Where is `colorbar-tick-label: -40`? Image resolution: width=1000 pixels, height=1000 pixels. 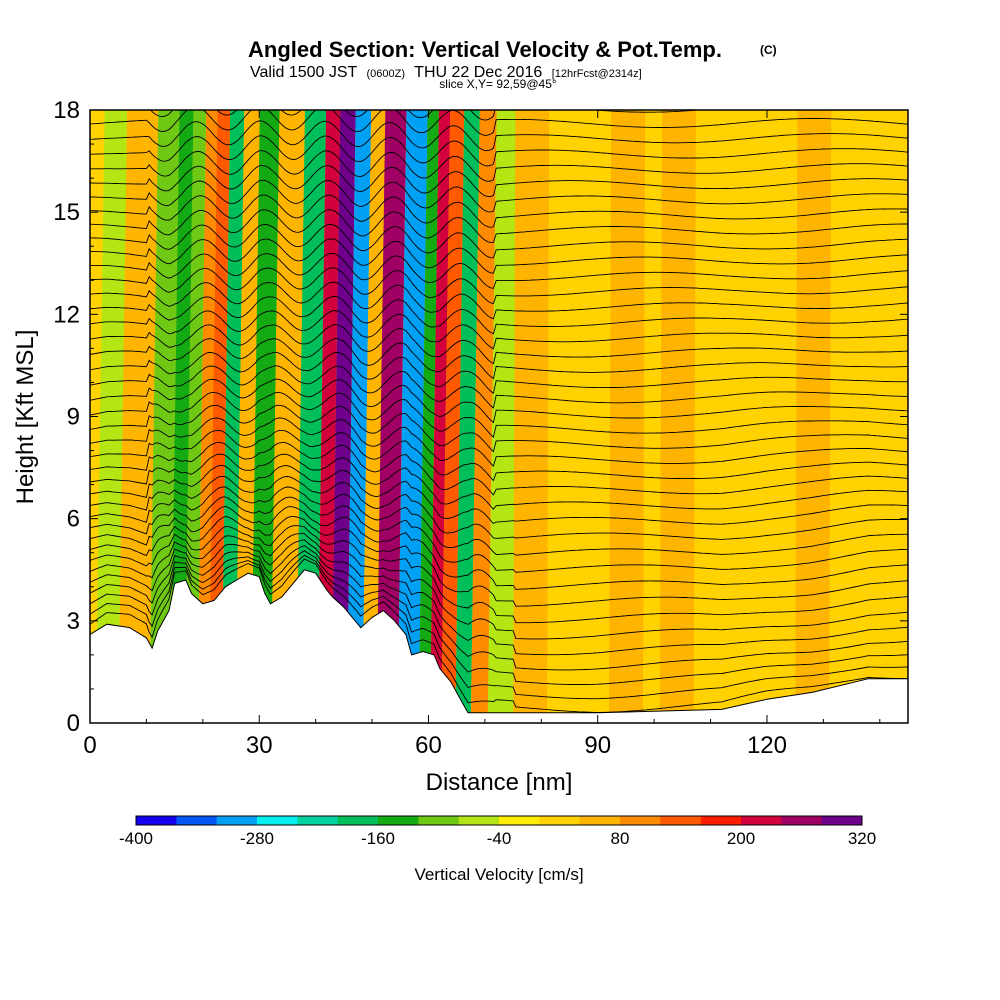 colorbar-tick-label: -40 is located at coordinates (499, 838).